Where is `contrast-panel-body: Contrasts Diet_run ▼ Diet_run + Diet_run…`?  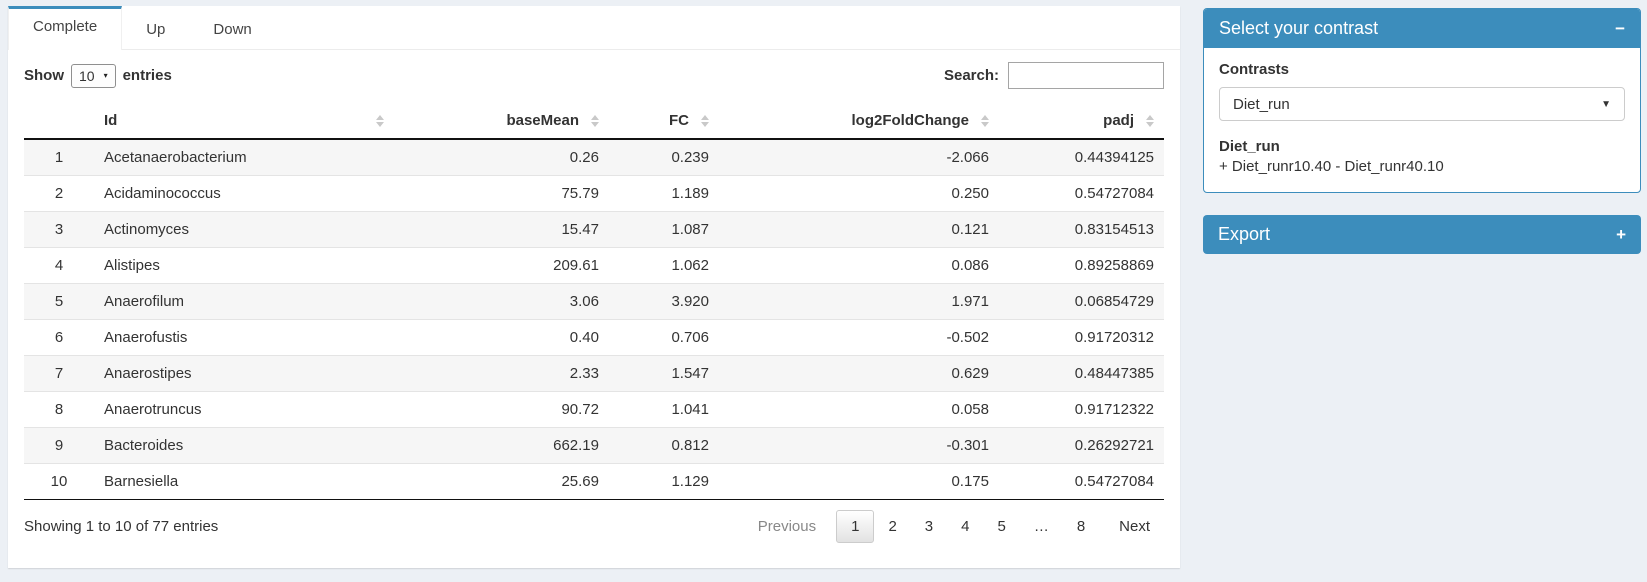 contrast-panel-body: Contrasts Diet_run ▼ Diet_run + Diet_run… is located at coordinates (1422, 120).